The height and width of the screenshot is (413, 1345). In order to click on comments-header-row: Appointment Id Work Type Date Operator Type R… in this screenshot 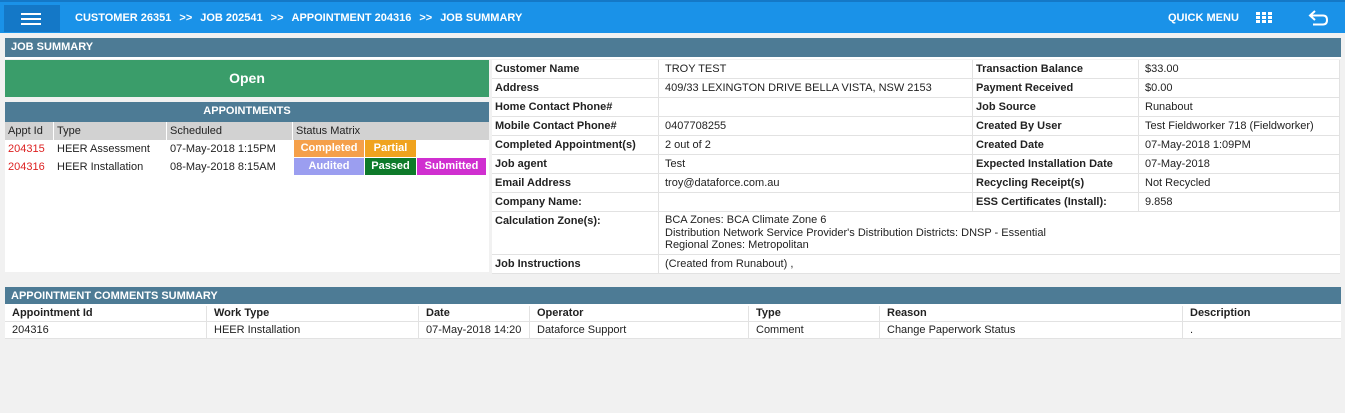, I will do `click(673, 314)`.